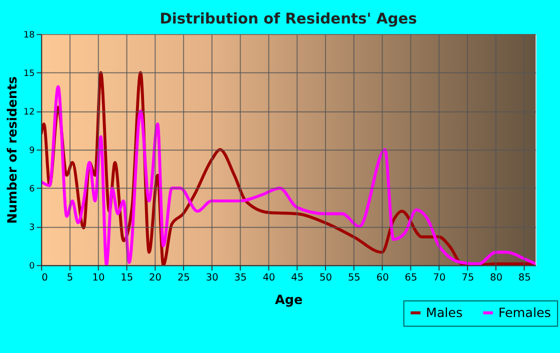 The width and height of the screenshot is (560, 353). Describe the element at coordinates (12, 150) in the screenshot. I see `y-axis-title: Number of residents` at that location.